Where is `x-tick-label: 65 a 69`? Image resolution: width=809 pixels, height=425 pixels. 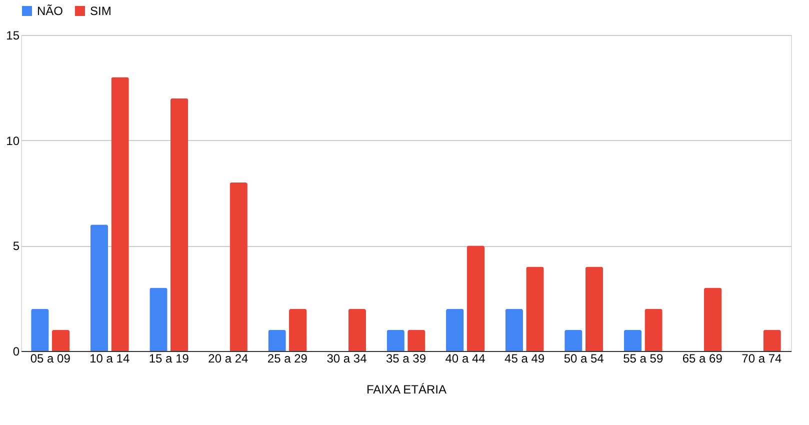
x-tick-label: 65 a 69 is located at coordinates (702, 359).